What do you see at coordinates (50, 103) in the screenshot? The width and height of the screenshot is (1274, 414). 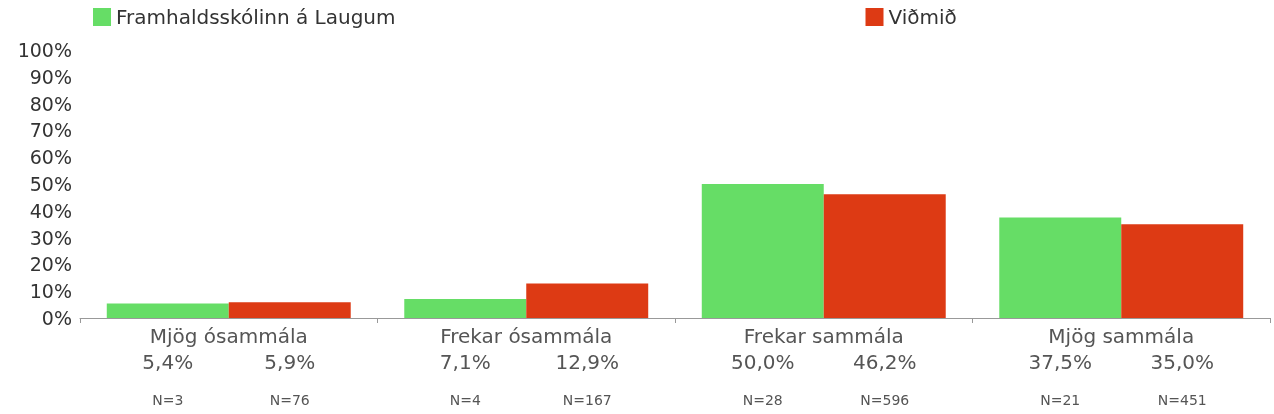 I see `y-tick-label: 80%` at bounding box center [50, 103].